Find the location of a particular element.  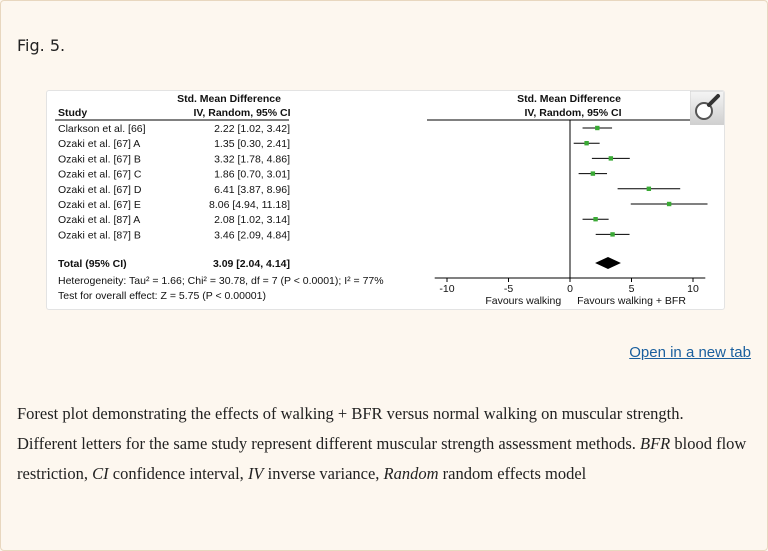

study-name: Ozaki et al. [67] D is located at coordinates (100, 190).